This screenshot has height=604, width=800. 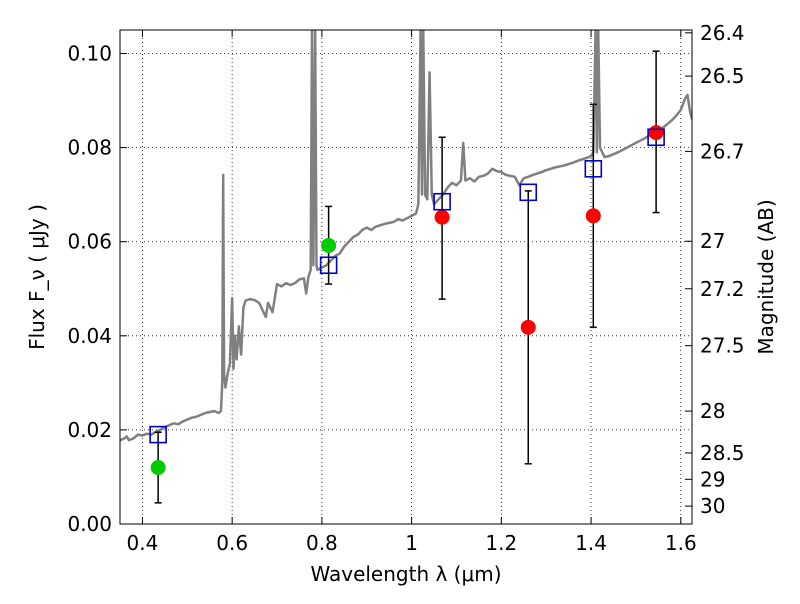 I want to click on y-tick-label: 0.02, so click(x=89, y=430).